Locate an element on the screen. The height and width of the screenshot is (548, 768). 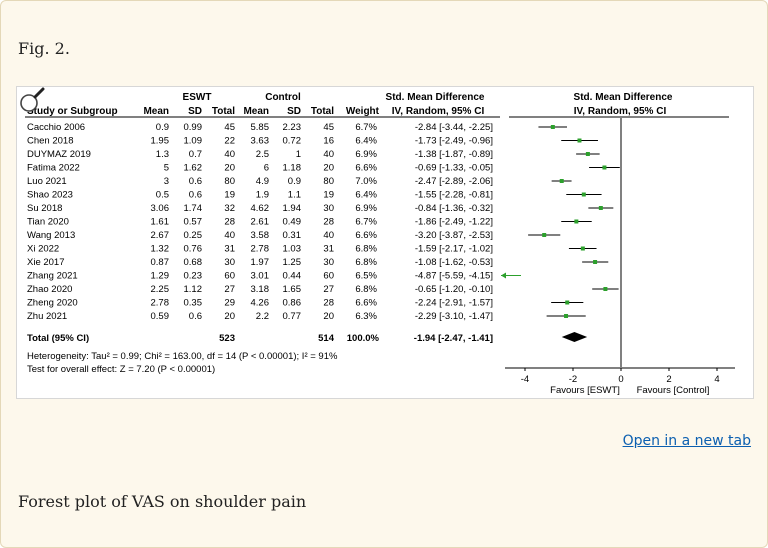
eswt-total-cell: 60 is located at coordinates (229, 276).